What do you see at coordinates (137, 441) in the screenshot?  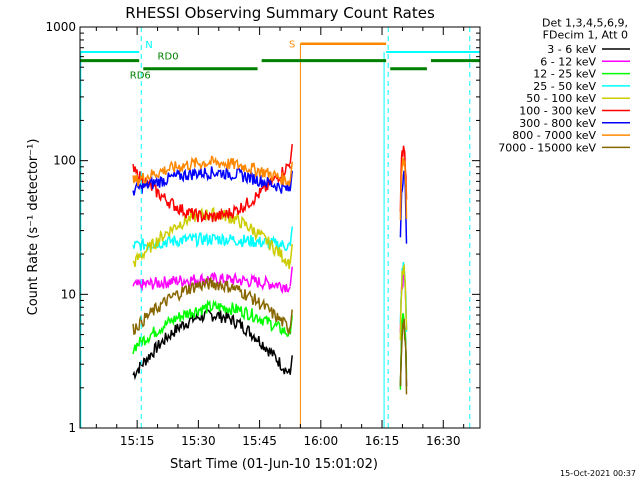 I see `x-tick-label: 15:15` at bounding box center [137, 441].